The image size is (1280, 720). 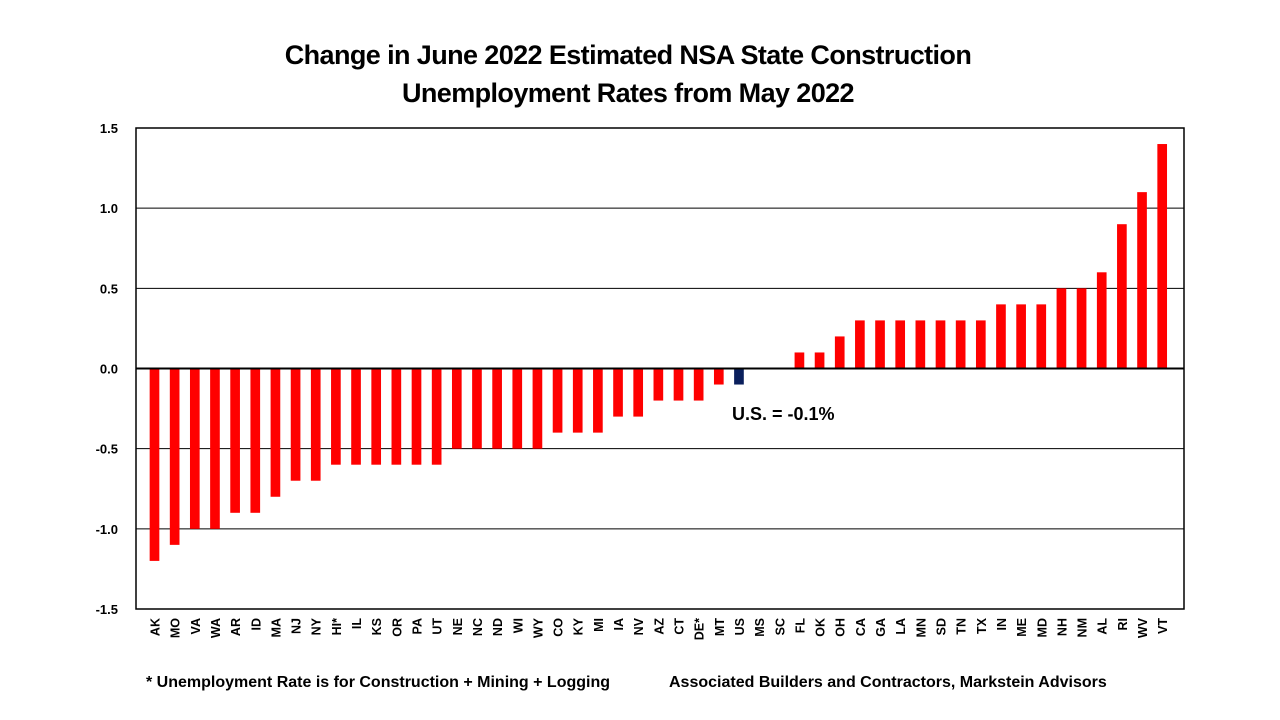 I want to click on bar-ky, so click(x=577, y=400).